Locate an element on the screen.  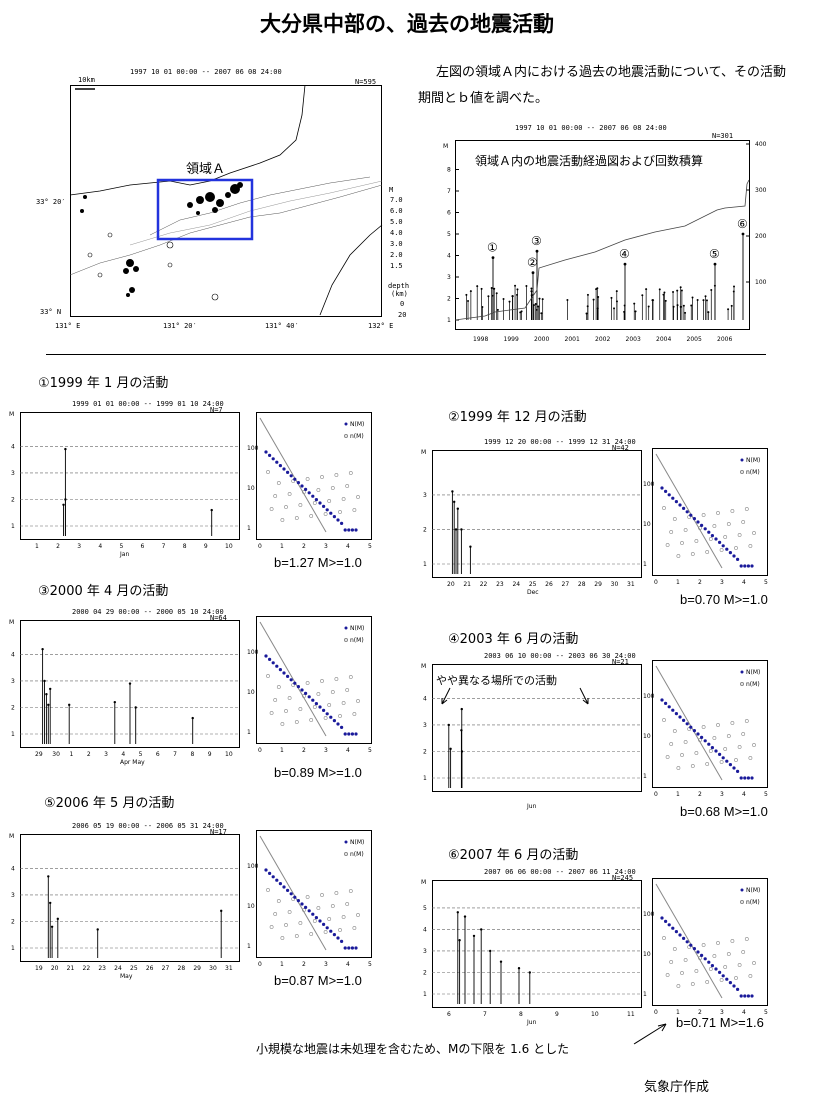
gr-xtick: 2 is located at coordinates (700, 582).